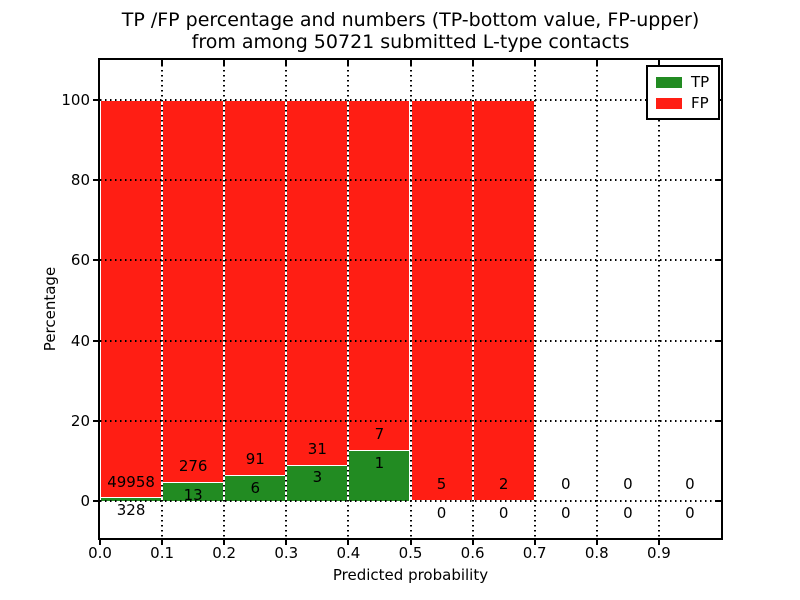 The width and height of the screenshot is (800, 600). What do you see at coordinates (100, 553) in the screenshot?
I see `x-axis-tick-label: 0.0` at bounding box center [100, 553].